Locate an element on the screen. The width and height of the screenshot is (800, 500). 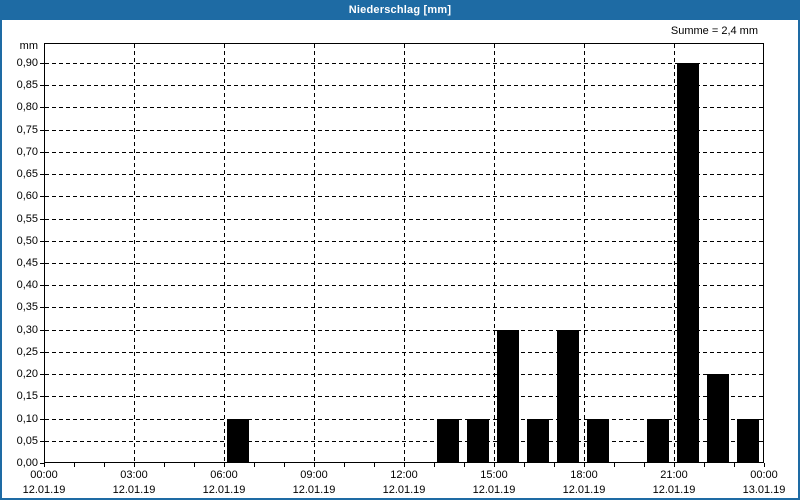
y-axis-tick-label: 0,90 is located at coordinates (27, 63).